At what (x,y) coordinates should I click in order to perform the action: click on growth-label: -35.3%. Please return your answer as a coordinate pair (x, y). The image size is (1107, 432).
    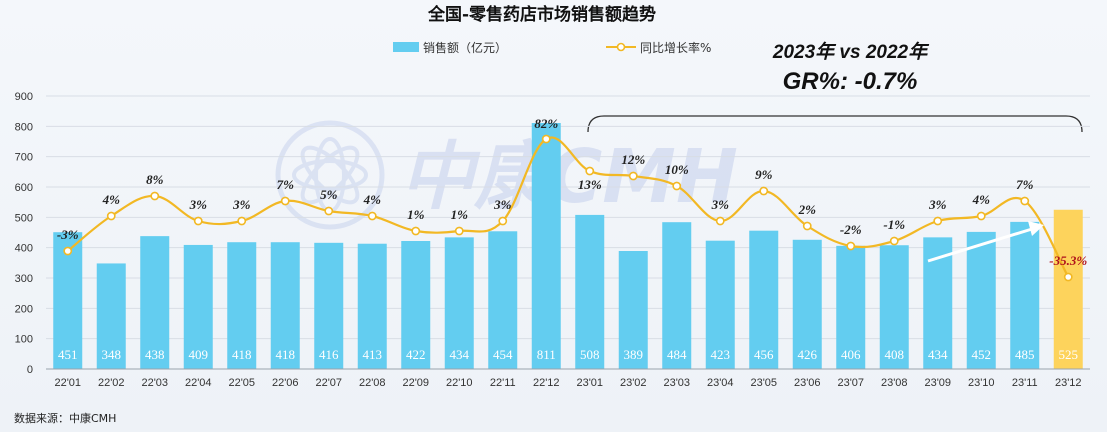
    Looking at the image, I should click on (1068, 260).